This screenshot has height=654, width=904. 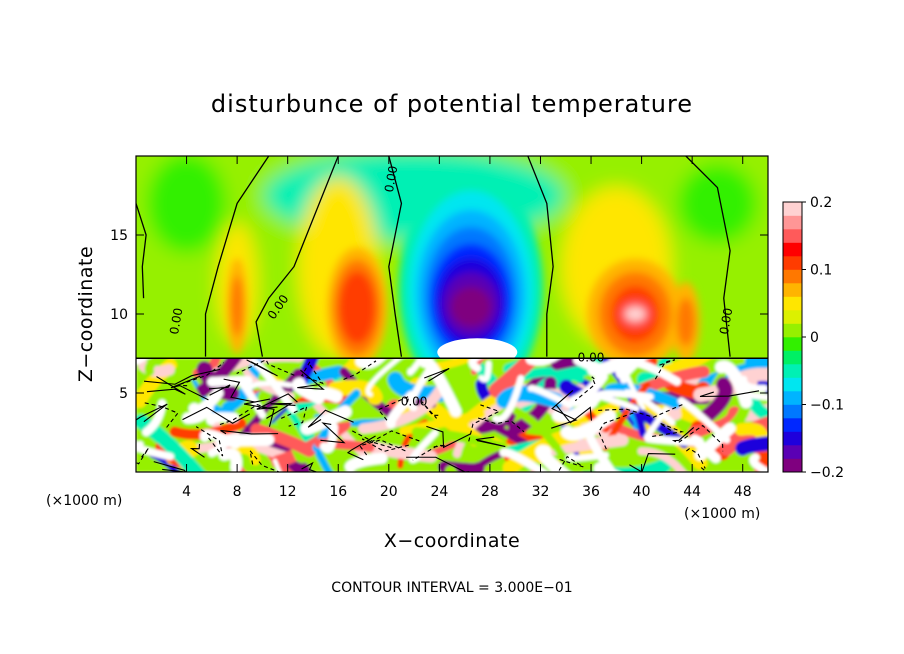 What do you see at coordinates (827, 473) in the screenshot?
I see `colorbar-tick-label: −0.2` at bounding box center [827, 473].